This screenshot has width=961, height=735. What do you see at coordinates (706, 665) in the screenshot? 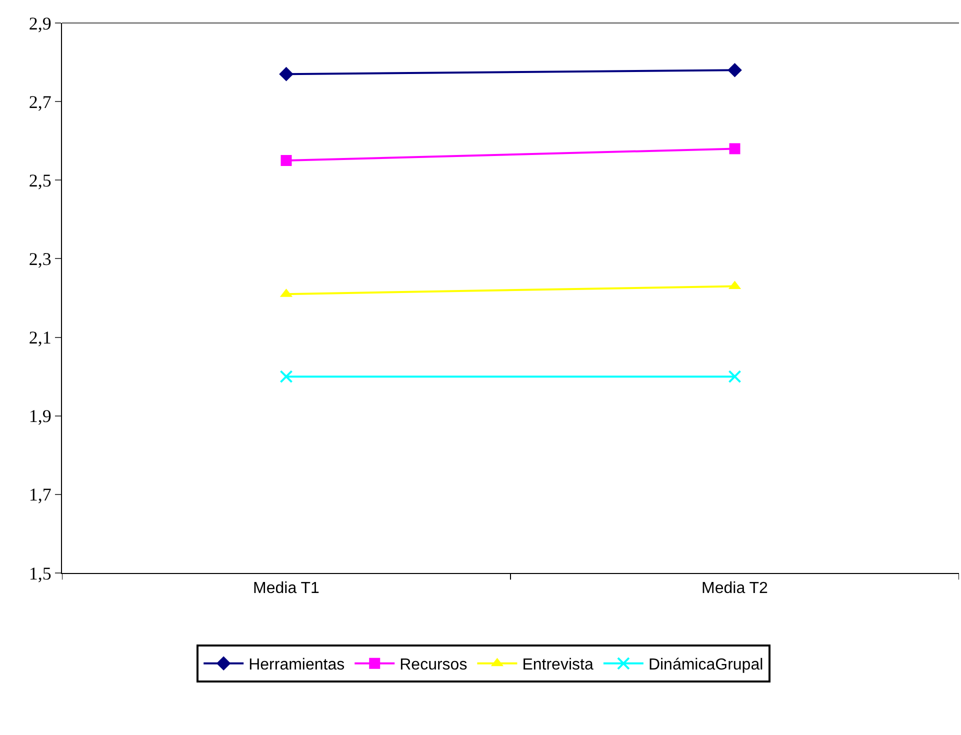
I see `legend-label: DinámicaGrupal` at bounding box center [706, 665].